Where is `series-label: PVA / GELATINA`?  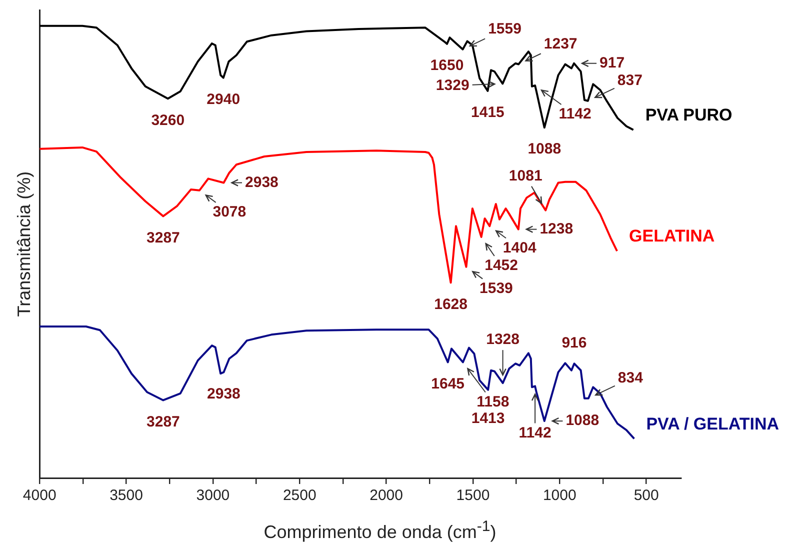 series-label: PVA / GELATINA is located at coordinates (713, 424).